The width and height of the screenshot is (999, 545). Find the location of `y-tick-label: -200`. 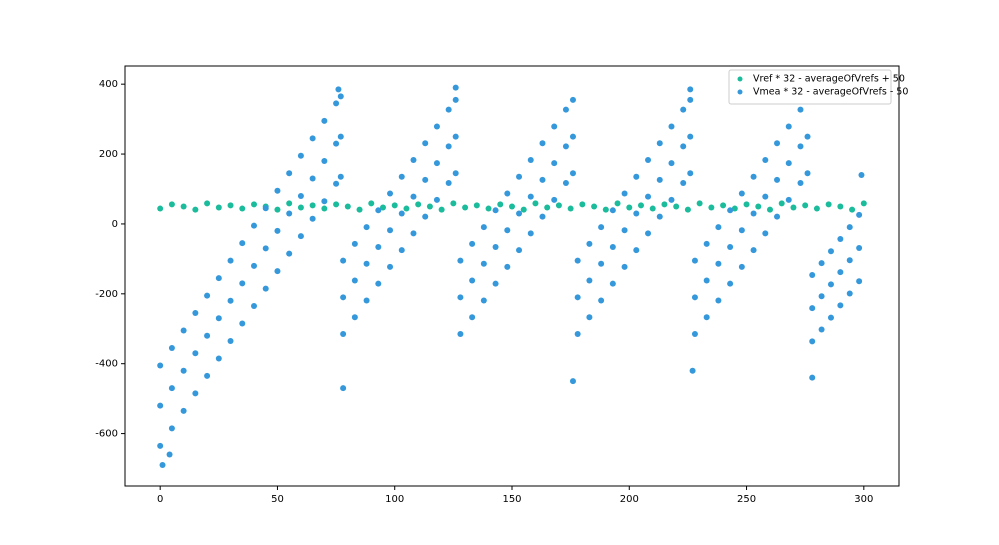

y-tick-label: -200 is located at coordinates (106, 294).